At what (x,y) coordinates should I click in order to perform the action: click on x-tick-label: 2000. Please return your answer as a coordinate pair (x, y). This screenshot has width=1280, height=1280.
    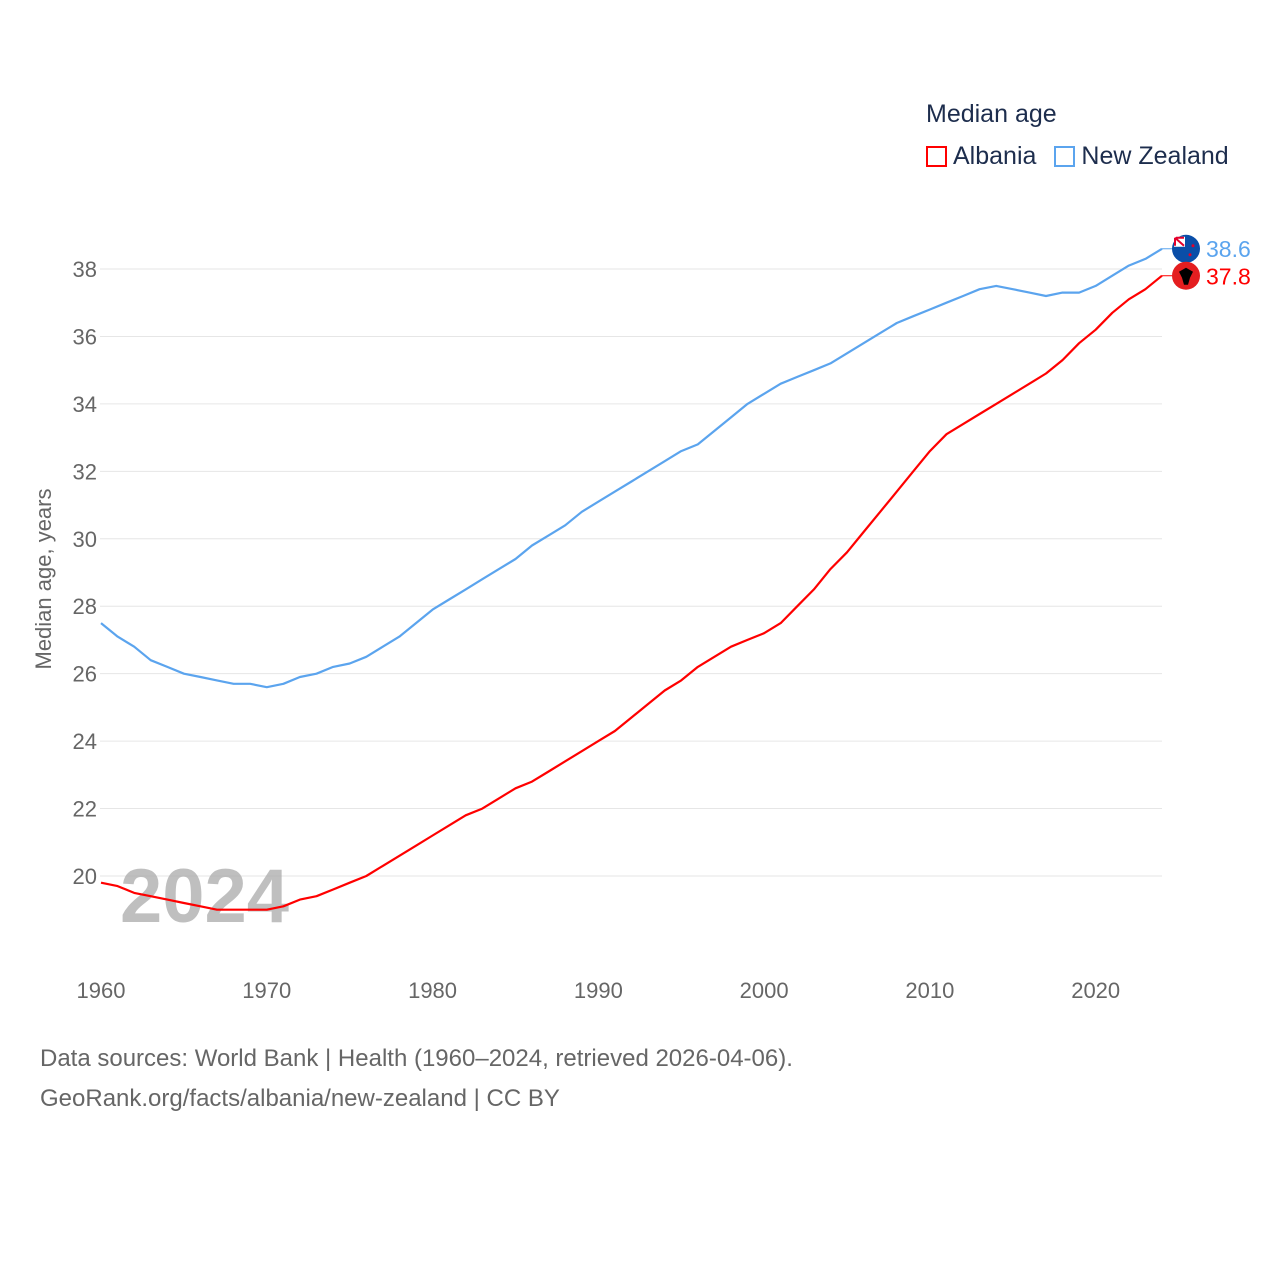
    Looking at the image, I should click on (764, 990).